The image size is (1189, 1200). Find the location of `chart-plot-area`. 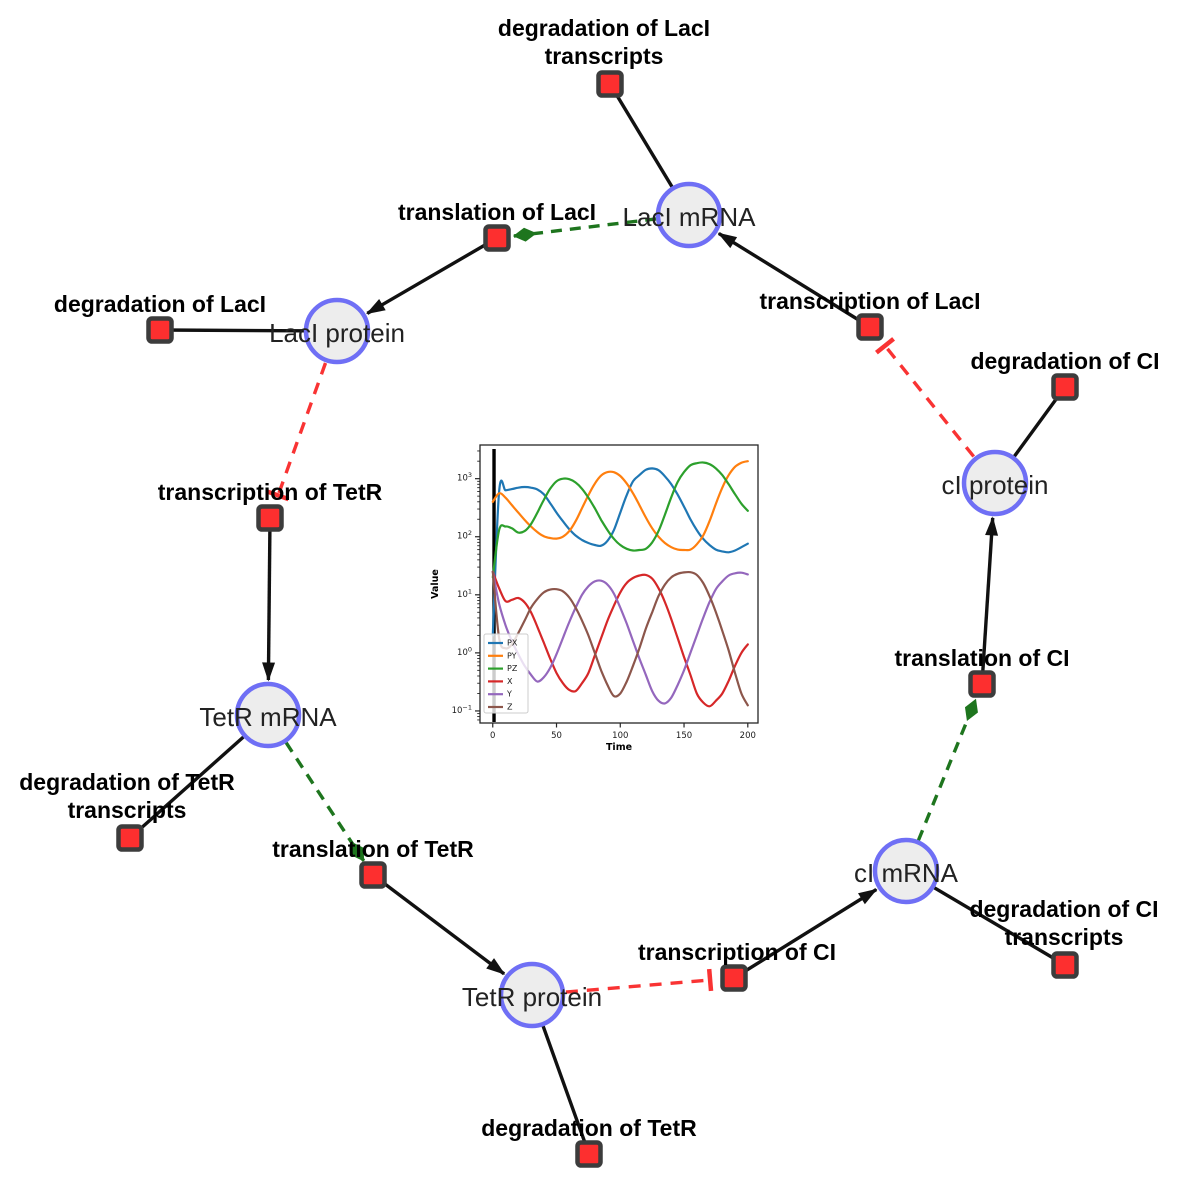

chart-plot-area is located at coordinates (620, 585).